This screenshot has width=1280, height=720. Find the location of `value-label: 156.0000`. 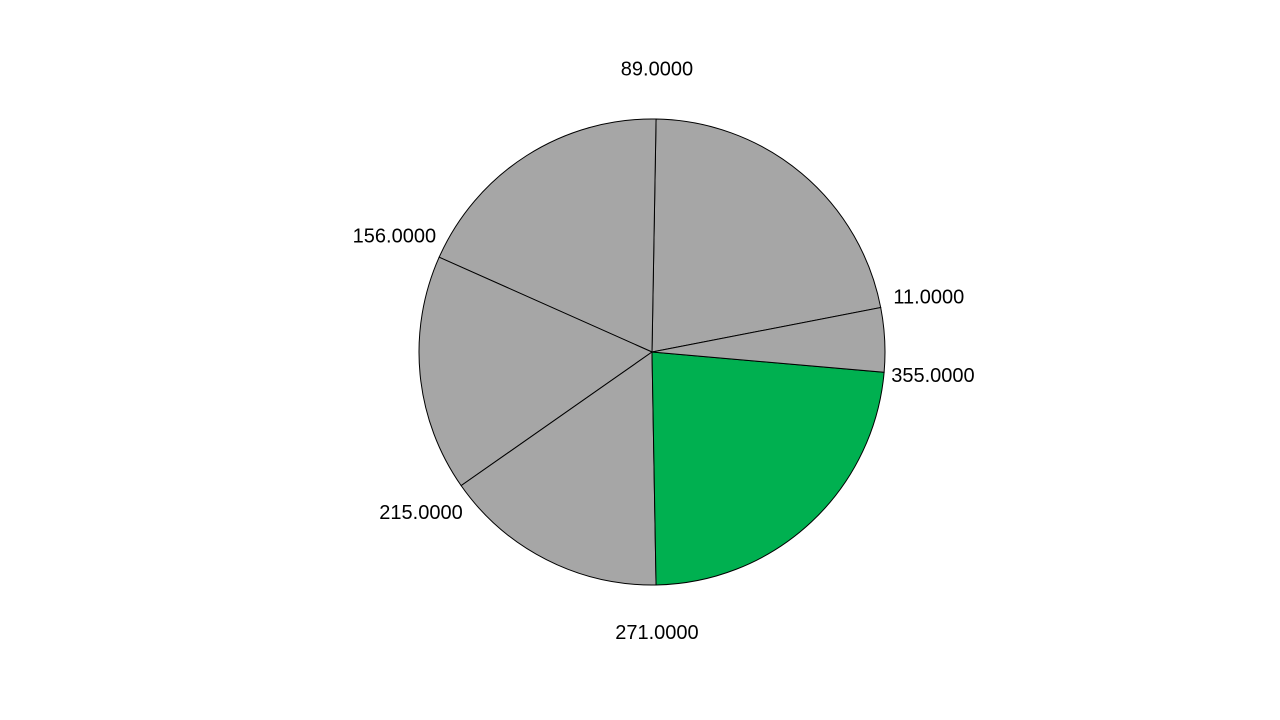

value-label: 156.0000 is located at coordinates (394, 237).